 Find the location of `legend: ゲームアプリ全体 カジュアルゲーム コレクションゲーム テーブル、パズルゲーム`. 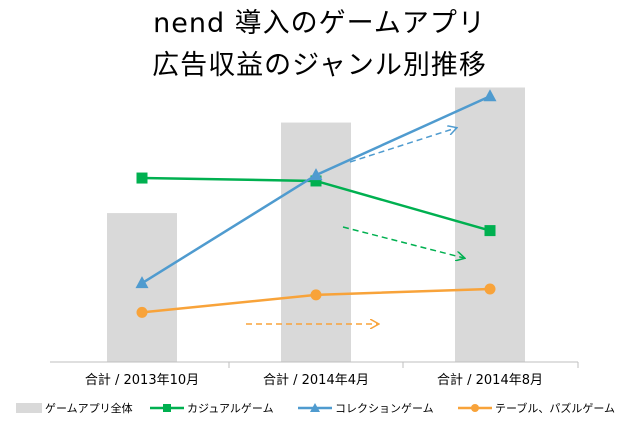

legend: ゲームアプリ全体 カジュアルゲーム コレクションゲーム テーブル、パズルゲーム is located at coordinates (319, 408).